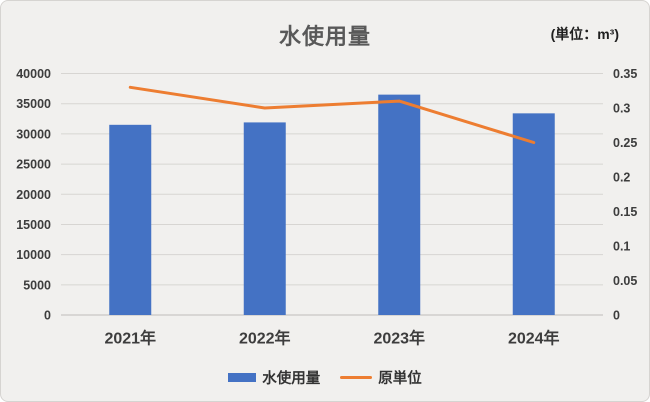 This screenshot has height=402, width=650. Describe the element at coordinates (625, 212) in the screenshot. I see `right-axis-tick-label: 0.15` at that location.